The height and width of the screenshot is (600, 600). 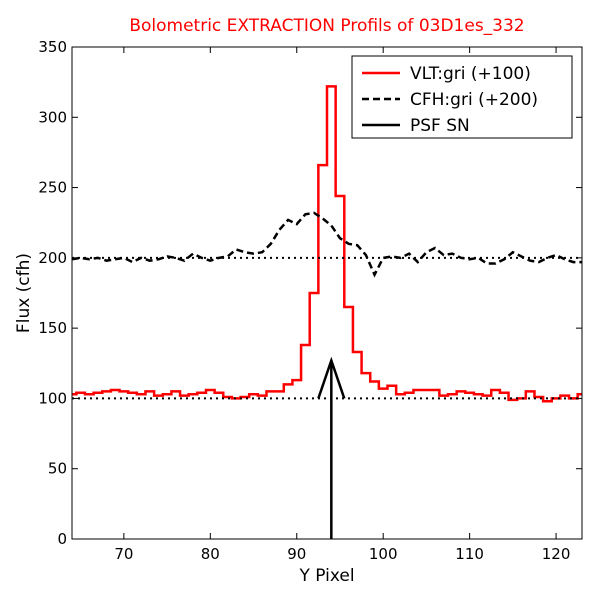 I want to click on y-tick-label: 350, so click(x=52, y=47).